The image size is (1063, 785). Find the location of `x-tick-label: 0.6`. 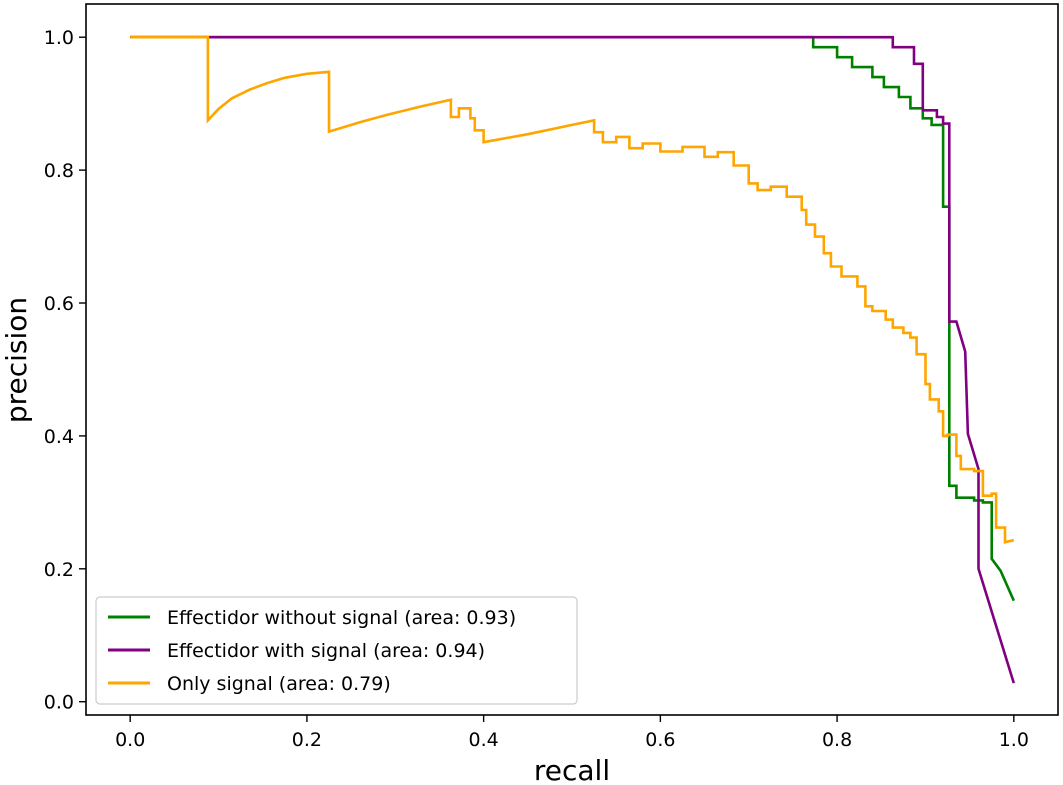

x-tick-label: 0.6 is located at coordinates (660, 740).